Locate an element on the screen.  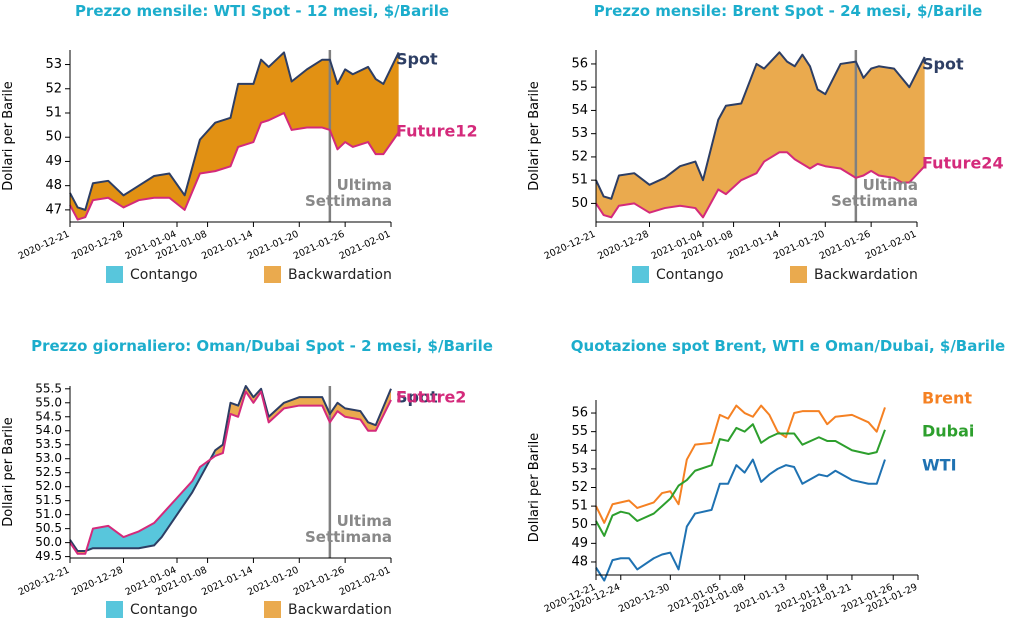
y-tick-label: 49.5 is located at coordinates (48, 556).